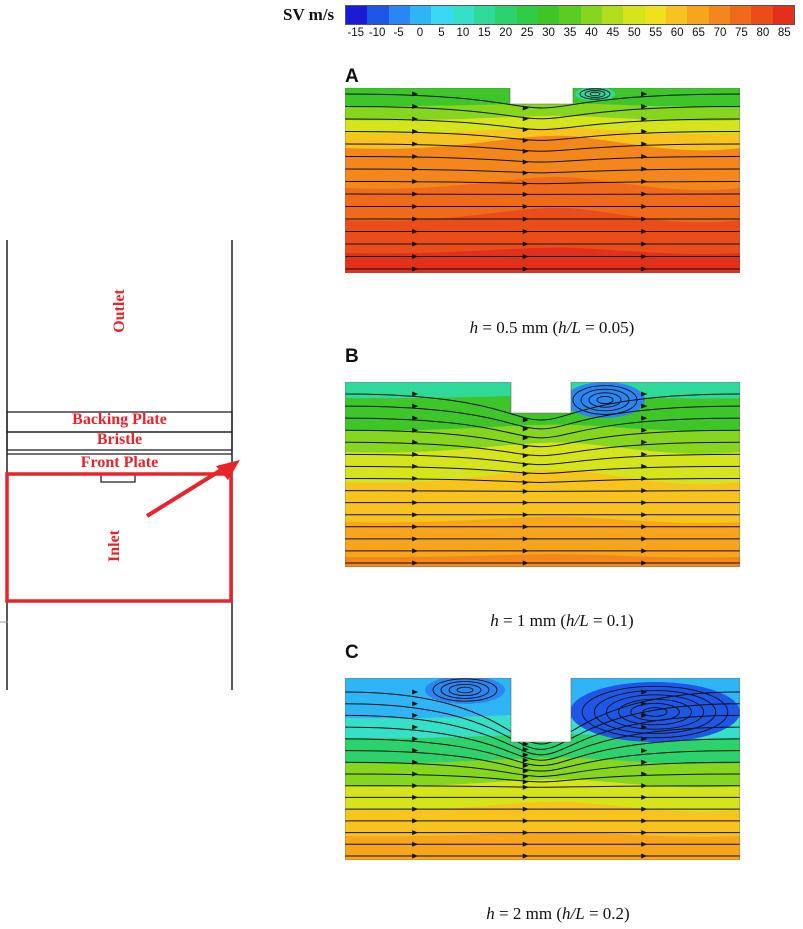  Describe the element at coordinates (527, 33) in the screenshot. I see `legend-tick: 25` at that location.